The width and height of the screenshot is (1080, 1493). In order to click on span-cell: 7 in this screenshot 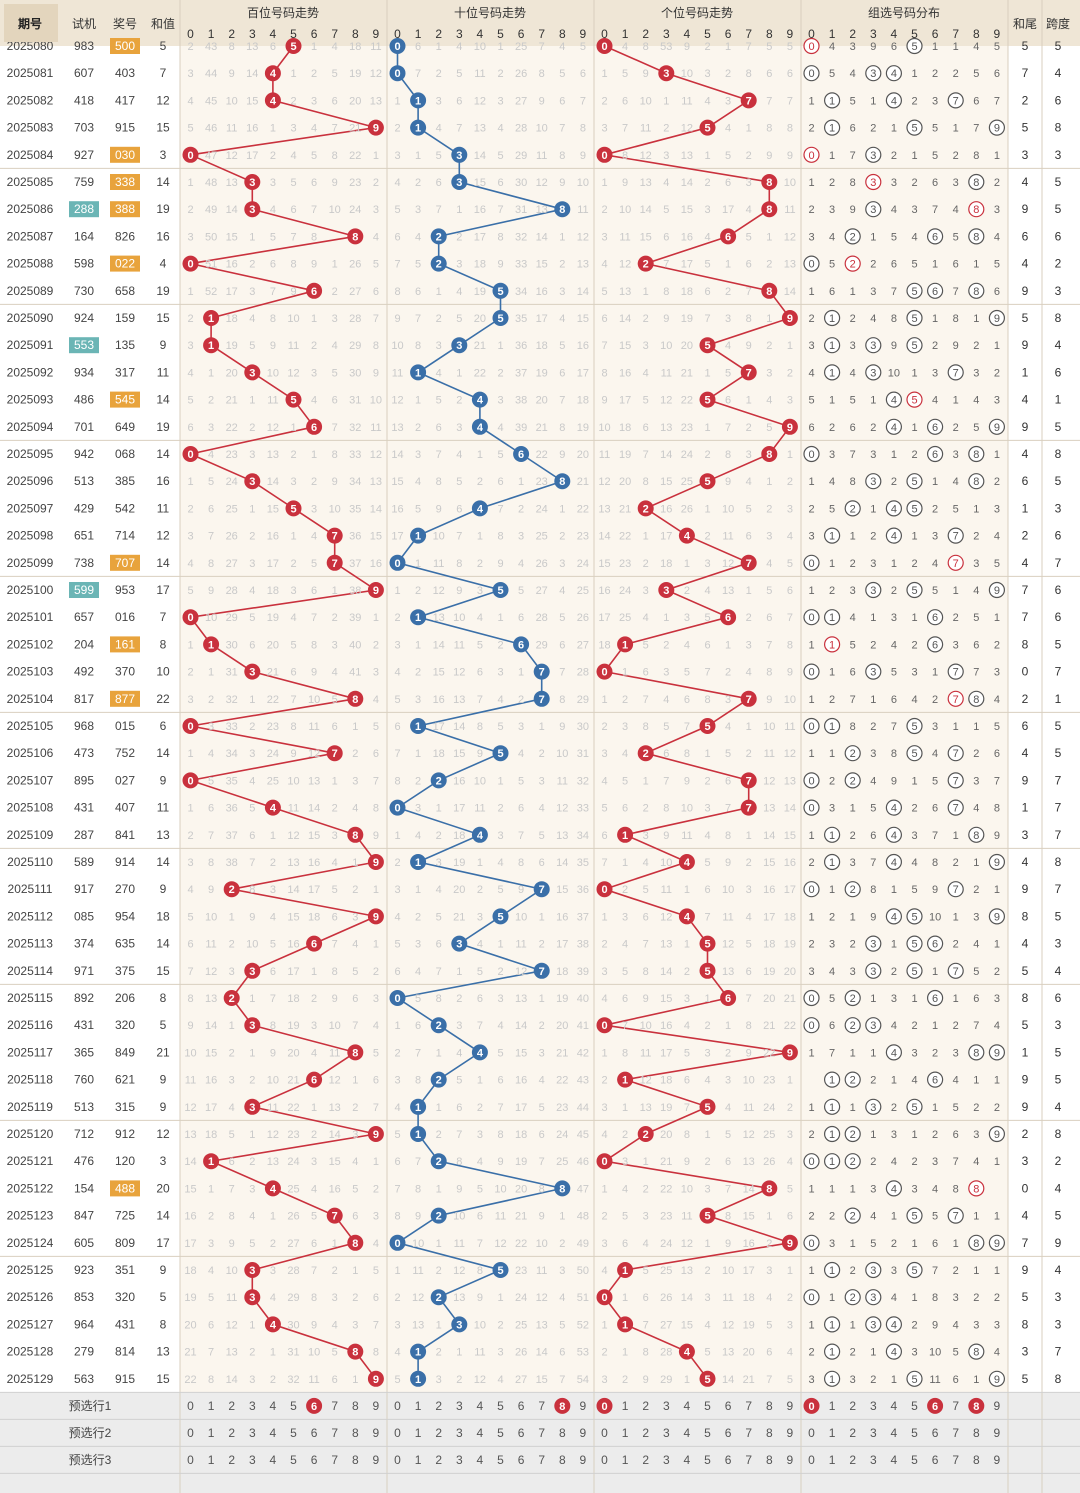, I will do `click(1058, 1352)`.